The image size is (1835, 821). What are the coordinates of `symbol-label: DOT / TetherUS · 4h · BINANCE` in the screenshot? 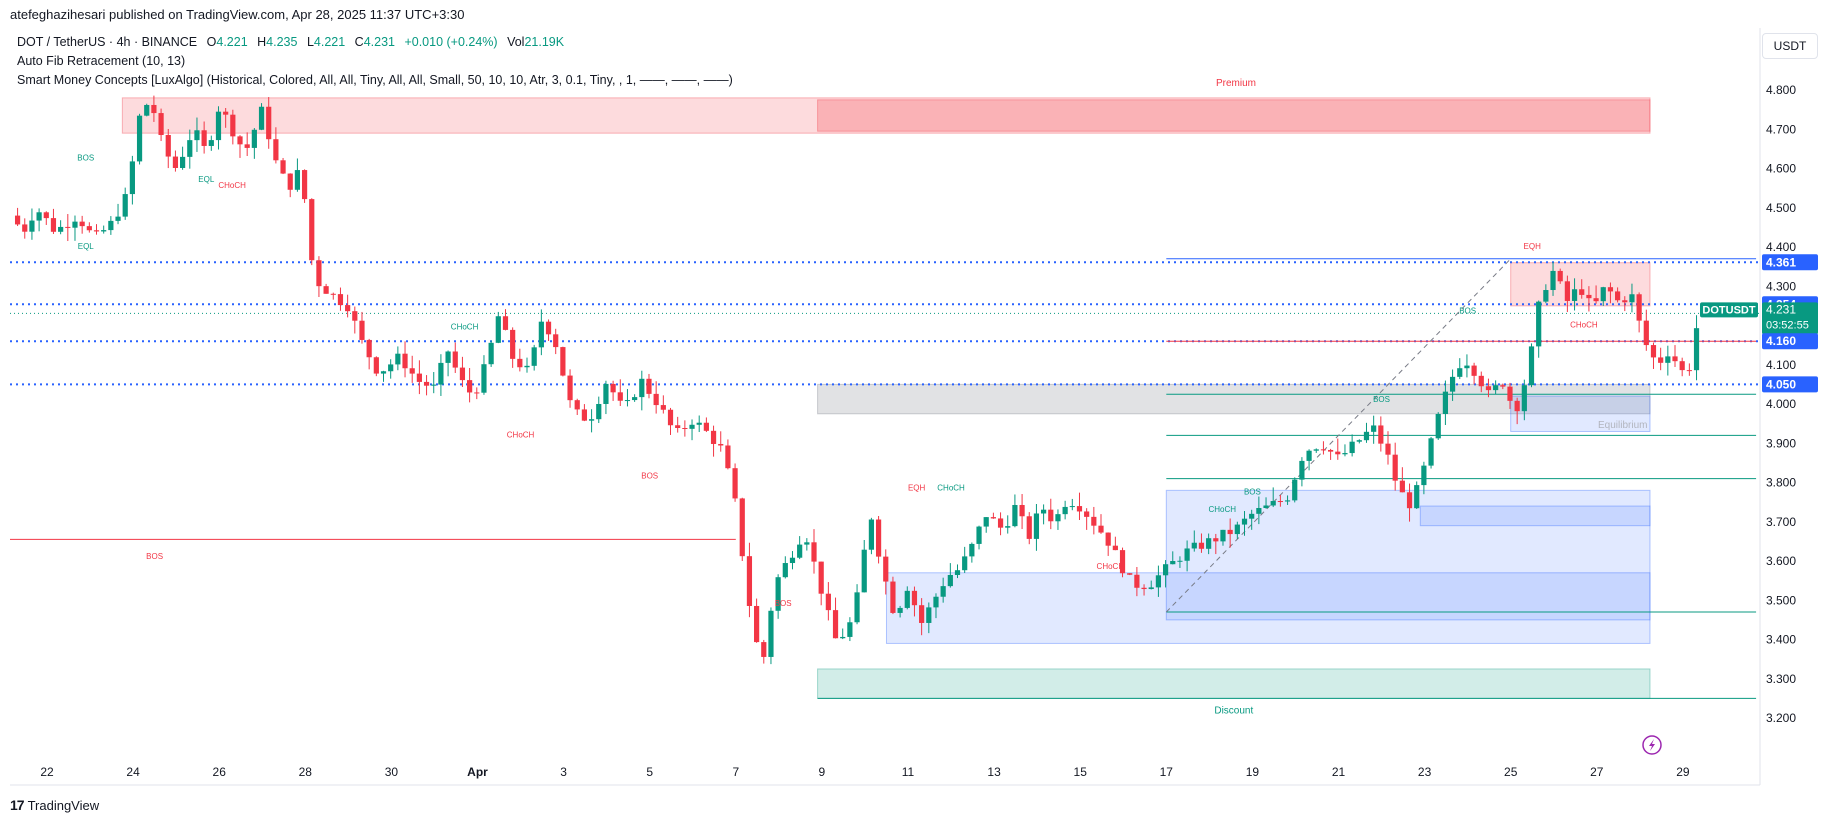 It's located at (107, 42).